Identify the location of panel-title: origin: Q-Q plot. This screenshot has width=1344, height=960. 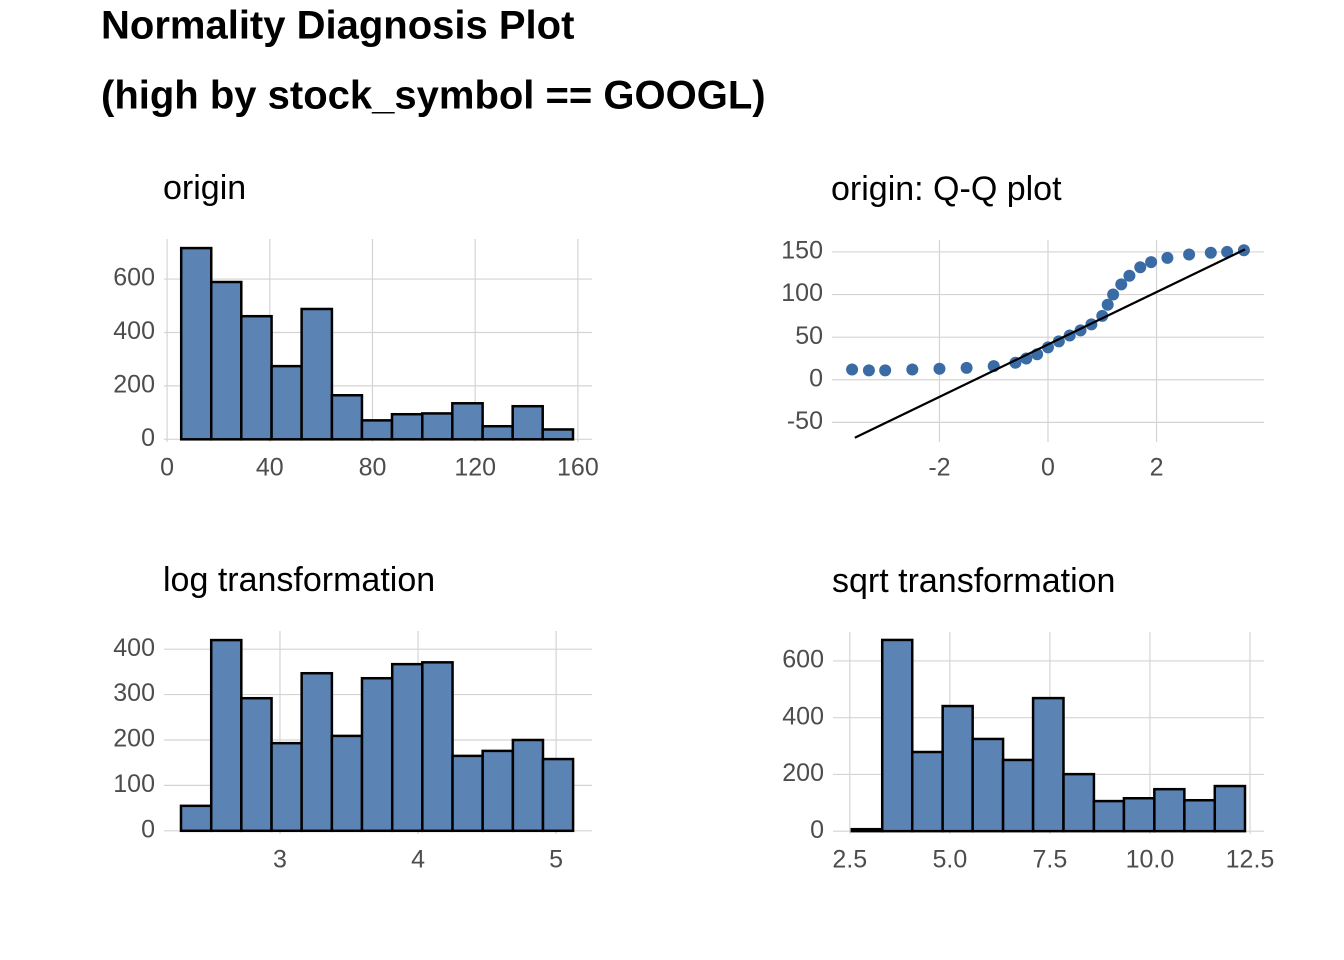
(946, 189).